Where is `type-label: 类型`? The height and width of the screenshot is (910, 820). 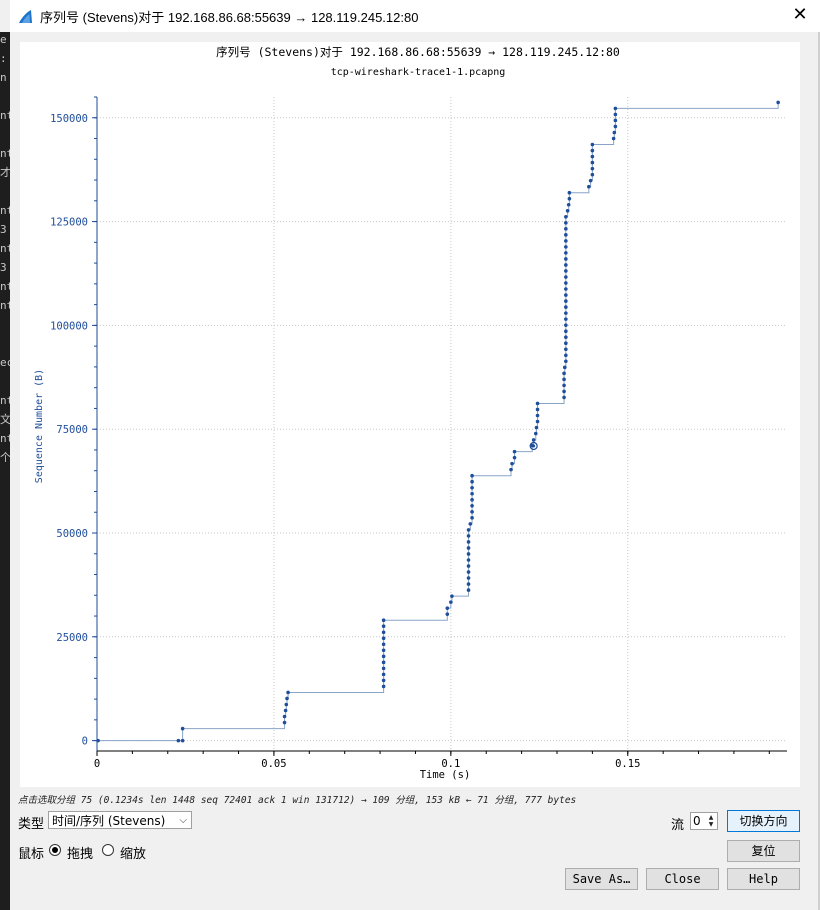
type-label: 类型 is located at coordinates (31, 824).